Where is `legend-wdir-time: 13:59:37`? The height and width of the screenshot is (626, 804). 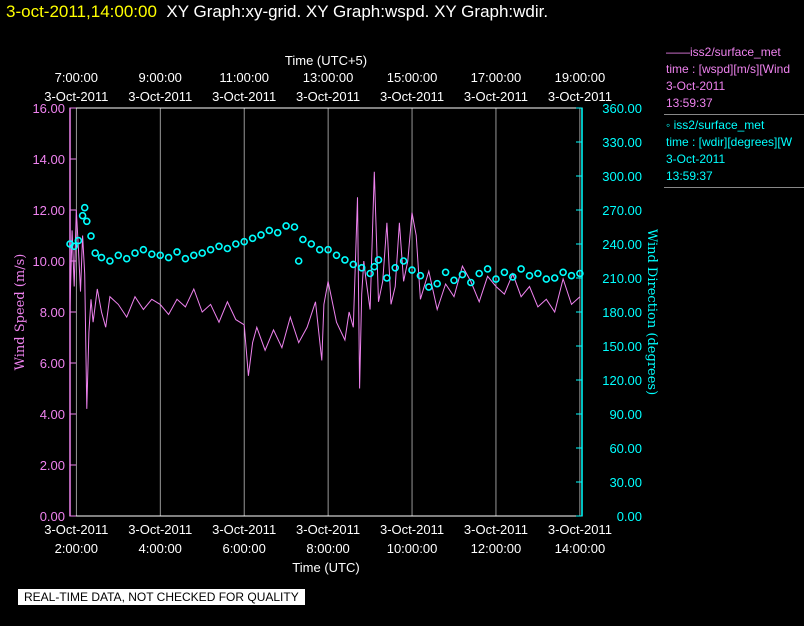
legend-wdir-time: 13:59:37 is located at coordinates (689, 176).